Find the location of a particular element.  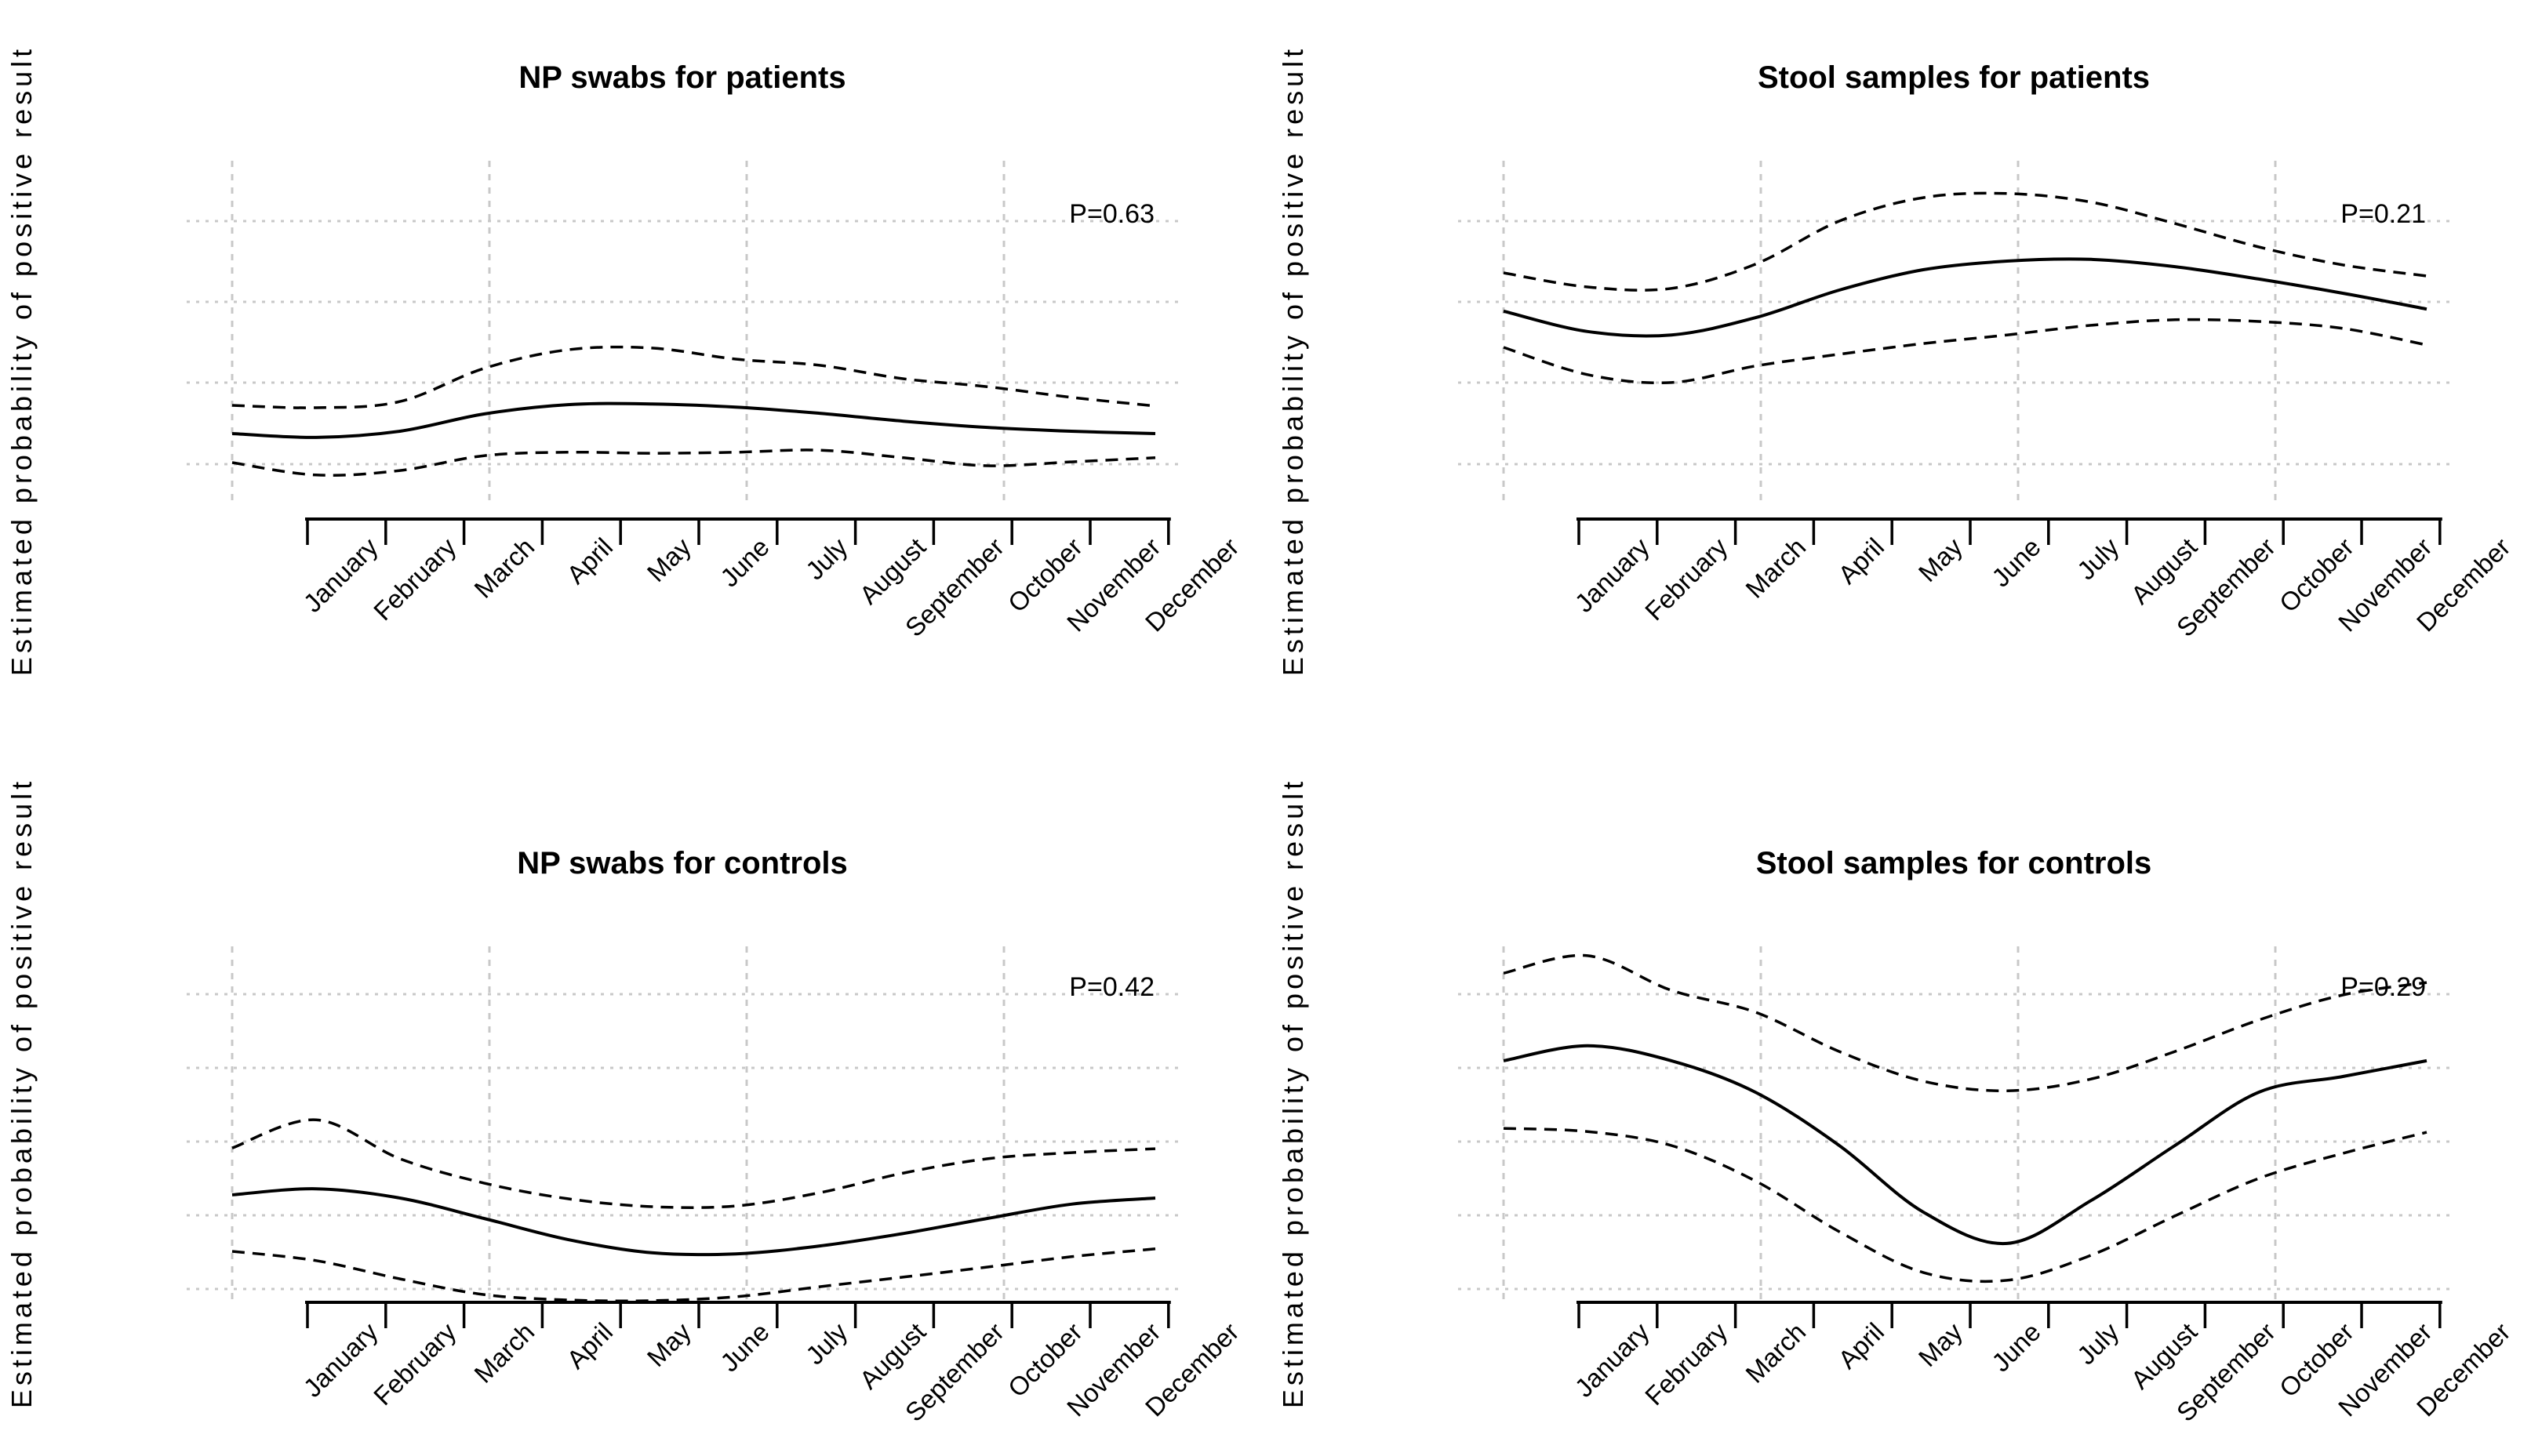

p-value-annotation: P=0.42 is located at coordinates (1112, 987).